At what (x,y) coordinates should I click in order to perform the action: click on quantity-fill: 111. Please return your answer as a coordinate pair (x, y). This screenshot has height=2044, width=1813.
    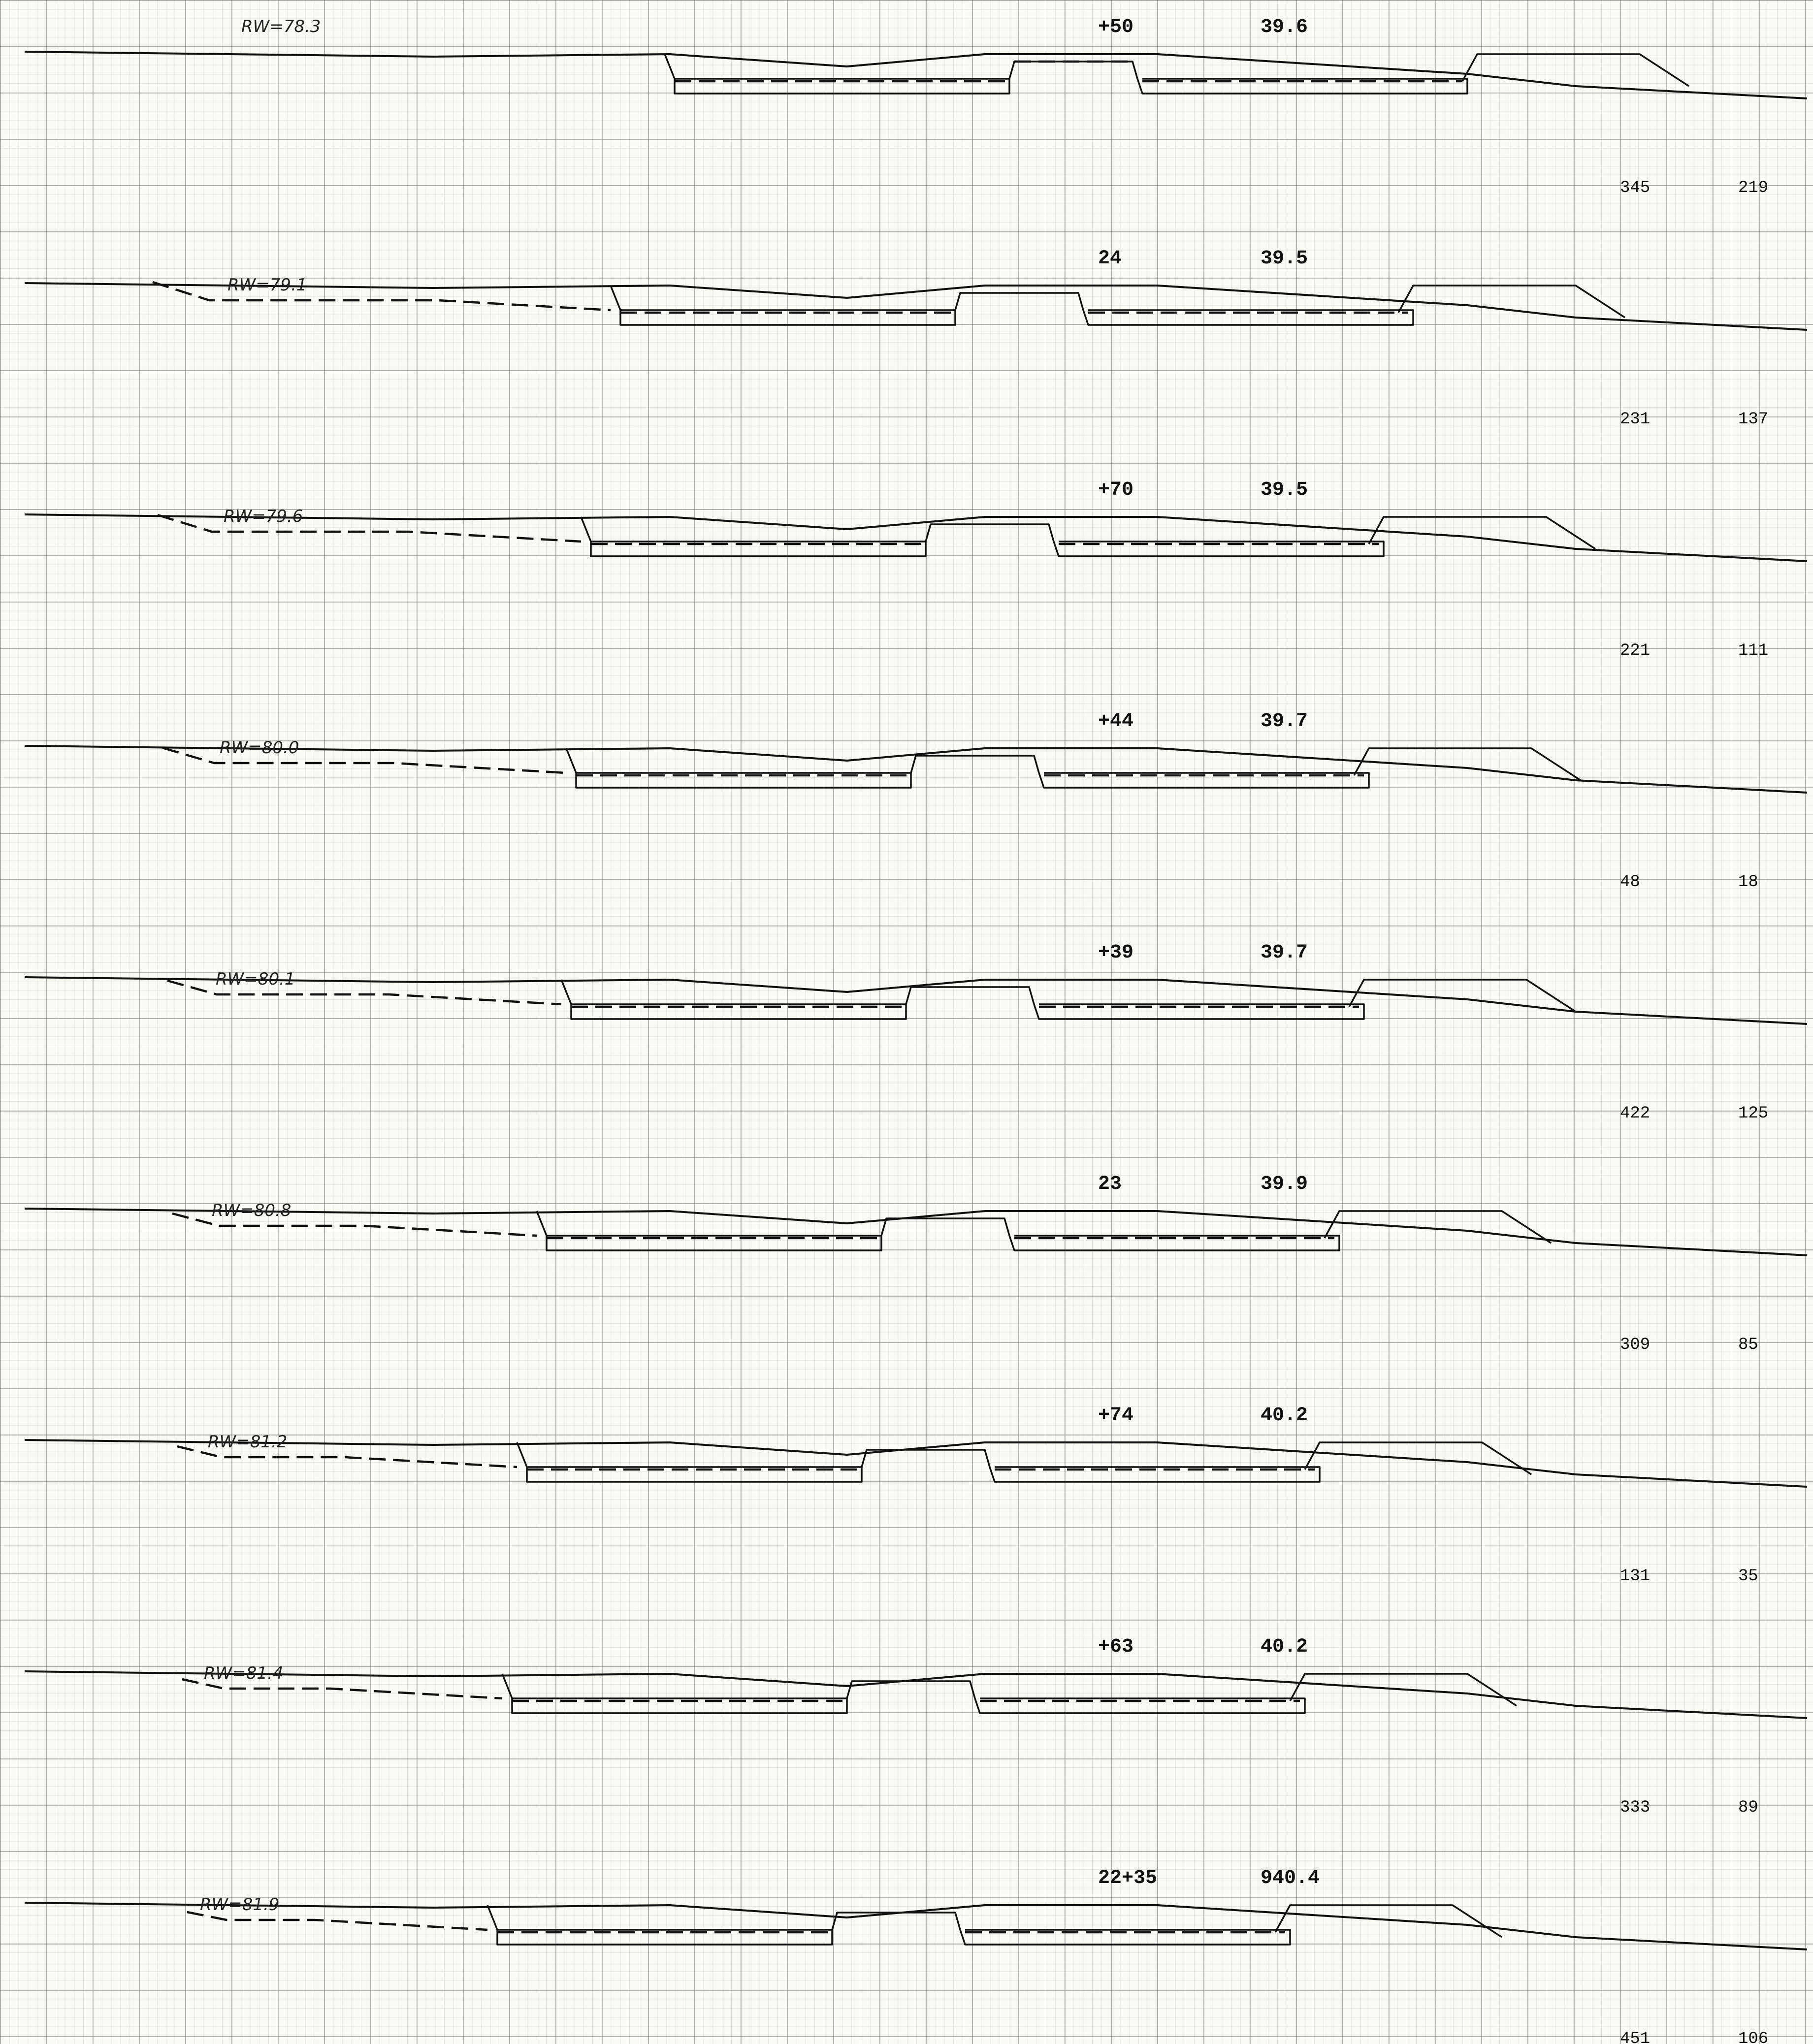
    Looking at the image, I should click on (1753, 650).